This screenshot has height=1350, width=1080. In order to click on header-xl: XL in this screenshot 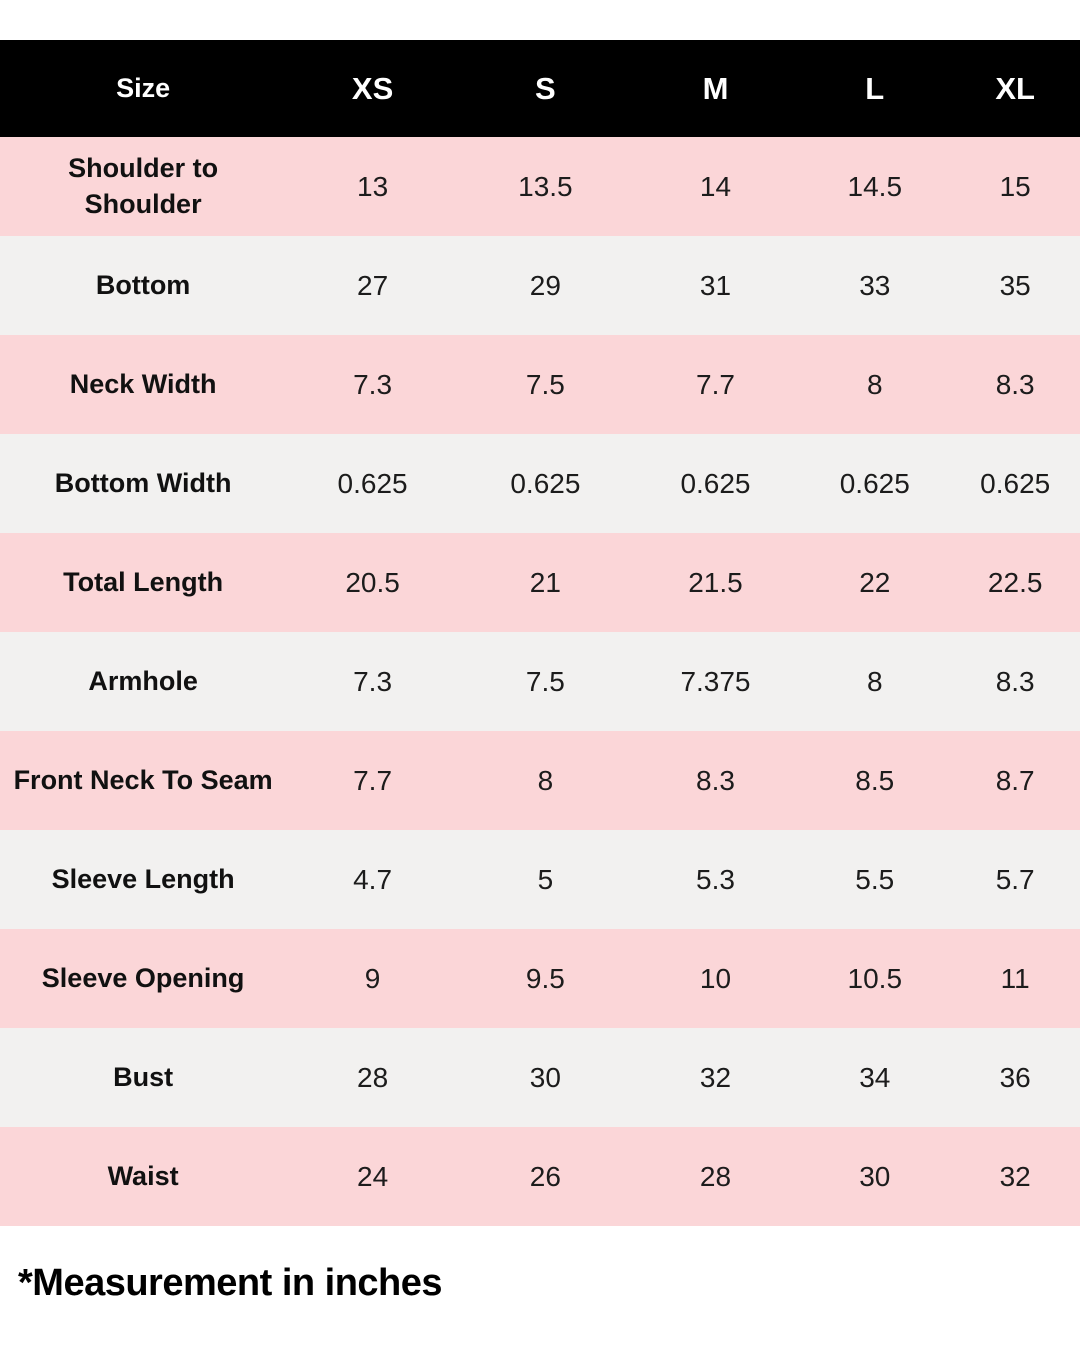, I will do `click(1015, 88)`.